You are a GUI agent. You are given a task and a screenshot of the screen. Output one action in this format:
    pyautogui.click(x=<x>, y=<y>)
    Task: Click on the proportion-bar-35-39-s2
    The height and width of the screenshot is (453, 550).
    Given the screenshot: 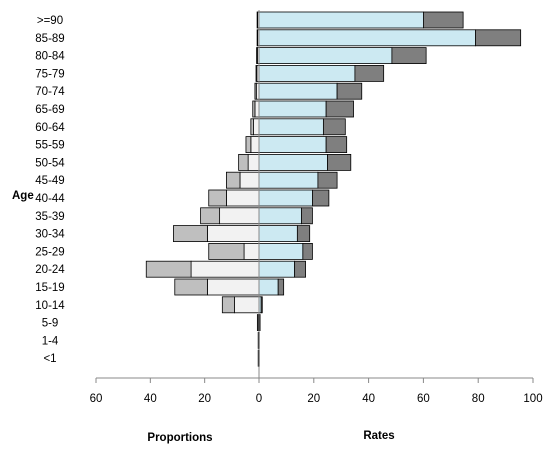 What is the action you would take?
    pyautogui.click(x=210, y=216)
    